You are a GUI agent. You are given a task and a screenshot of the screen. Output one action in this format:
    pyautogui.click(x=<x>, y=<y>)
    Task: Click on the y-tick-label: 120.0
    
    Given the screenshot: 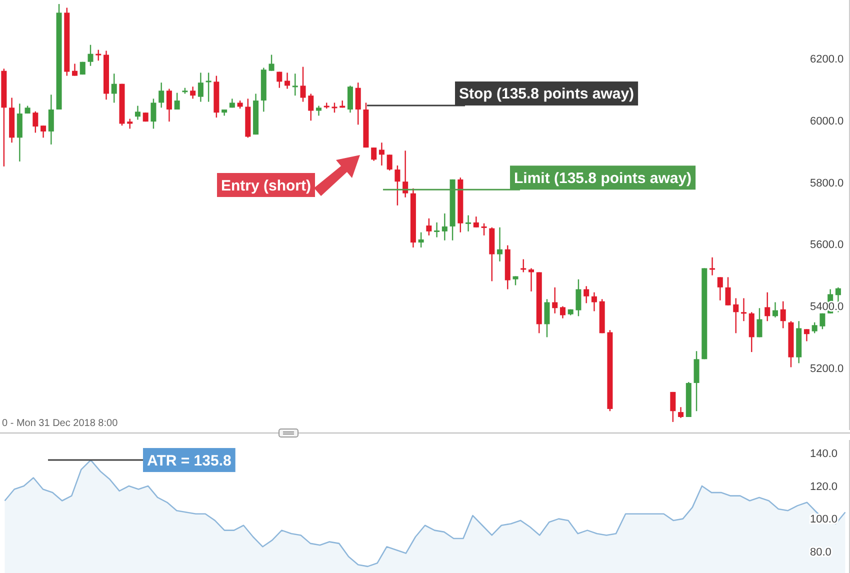 What is the action you would take?
    pyautogui.click(x=824, y=486)
    